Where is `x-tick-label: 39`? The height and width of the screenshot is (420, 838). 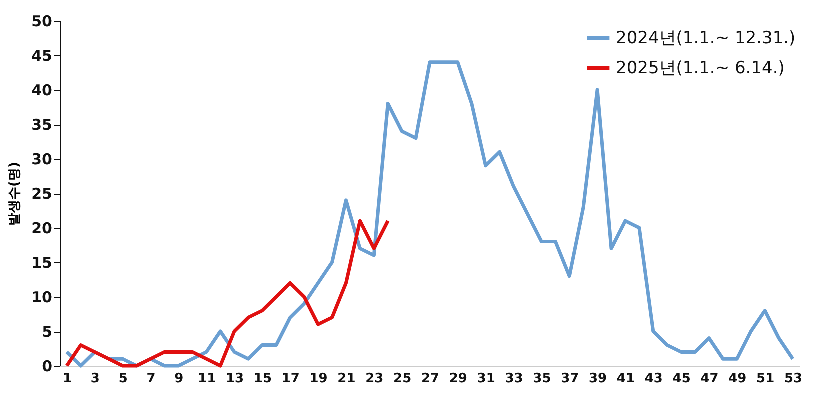 x-tick-label: 39 is located at coordinates (598, 379).